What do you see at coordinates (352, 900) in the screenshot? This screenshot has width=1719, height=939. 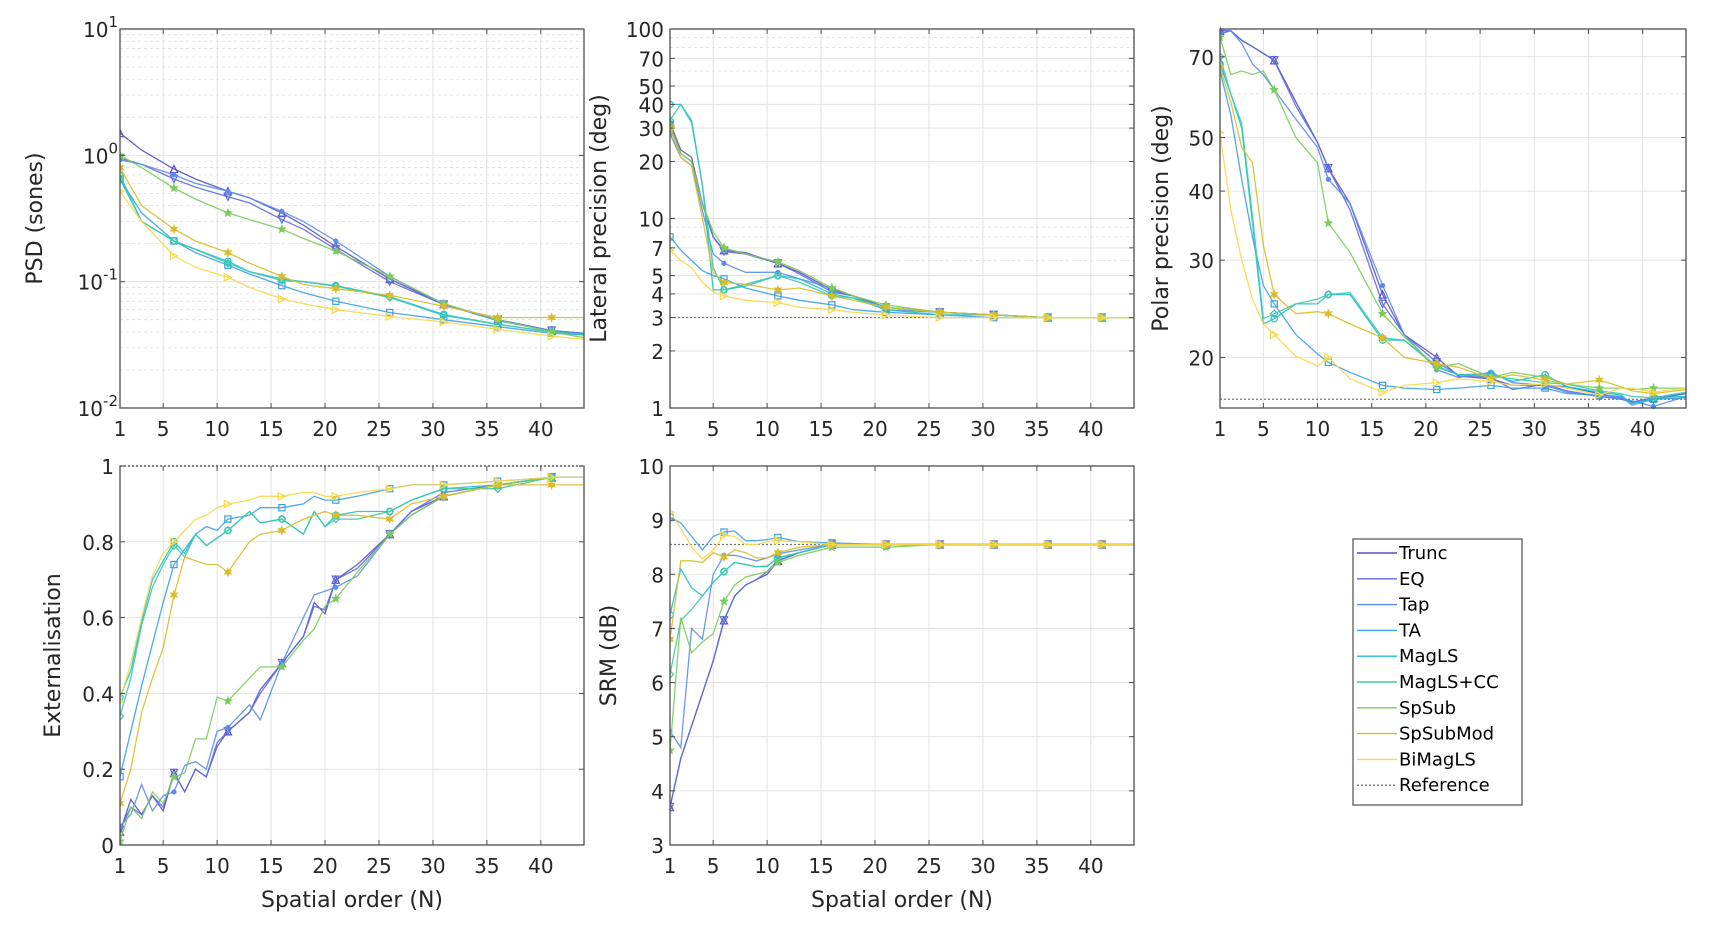 I see `x-axis-label: Spatial order (N)` at bounding box center [352, 900].